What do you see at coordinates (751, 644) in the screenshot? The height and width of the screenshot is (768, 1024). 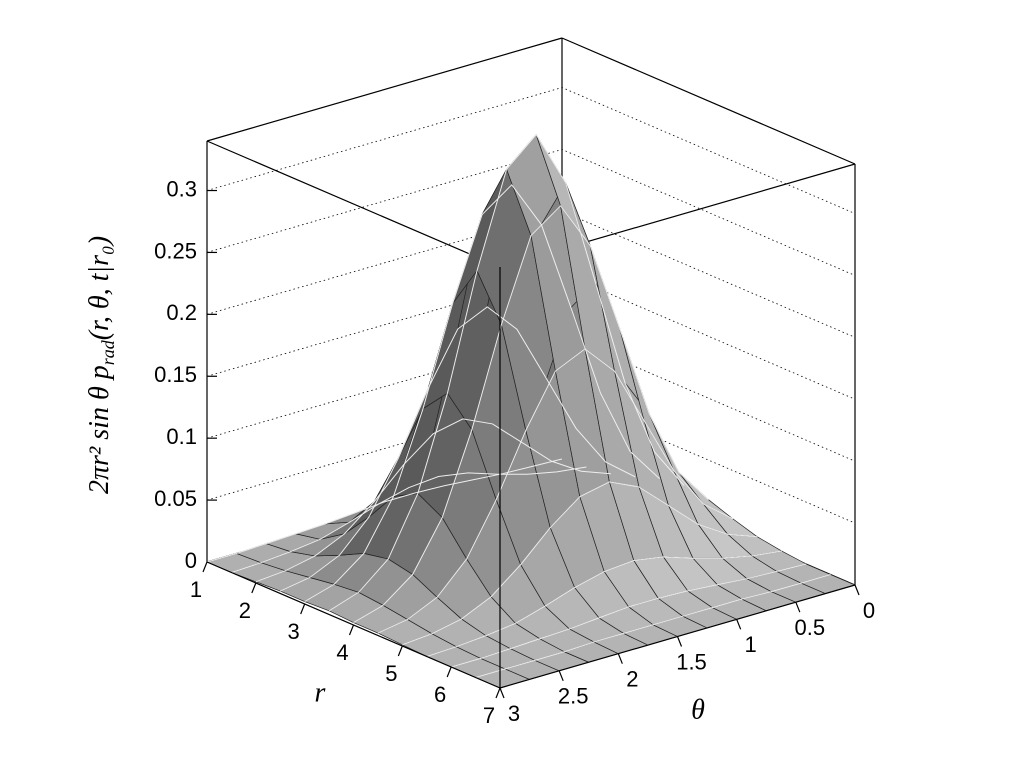 I see `y-tick-label: 1` at bounding box center [751, 644].